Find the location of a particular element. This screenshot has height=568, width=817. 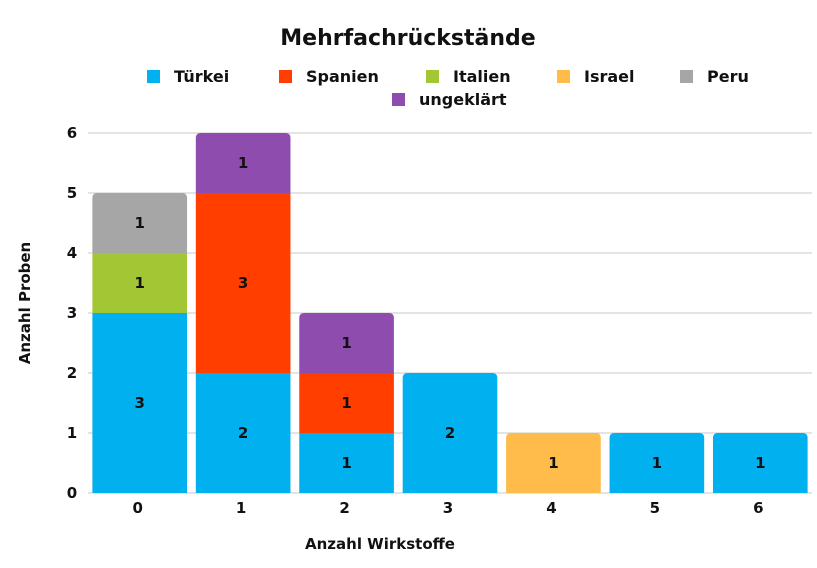

y-axis-ticks: 0 1 2 3 4 5 6 is located at coordinates (72, 313).